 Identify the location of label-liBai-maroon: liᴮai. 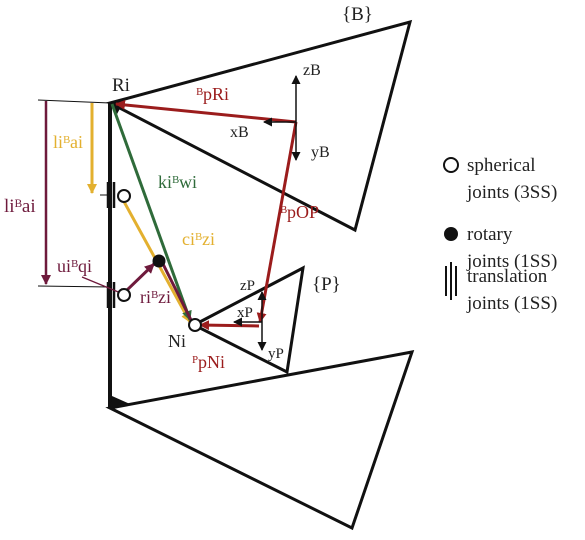
(20, 206).